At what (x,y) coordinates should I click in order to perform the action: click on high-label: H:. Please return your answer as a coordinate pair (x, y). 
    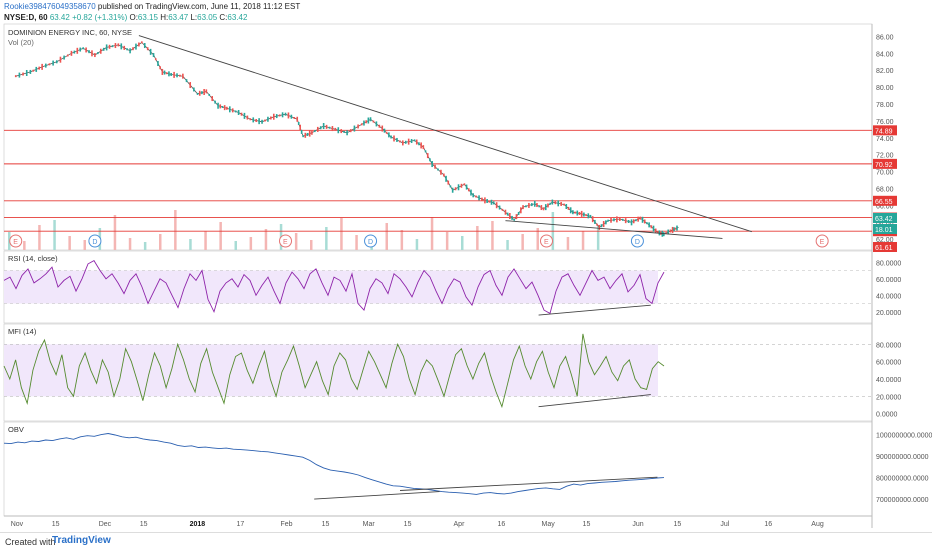
    Looking at the image, I should click on (164, 17).